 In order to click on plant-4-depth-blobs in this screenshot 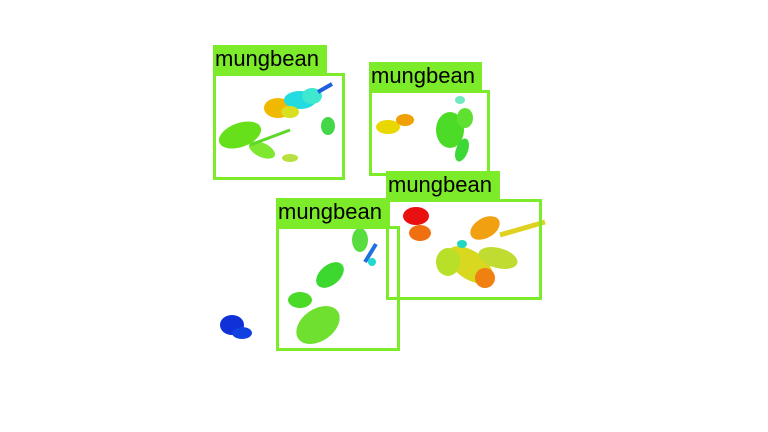, I will do `click(474, 247)`.